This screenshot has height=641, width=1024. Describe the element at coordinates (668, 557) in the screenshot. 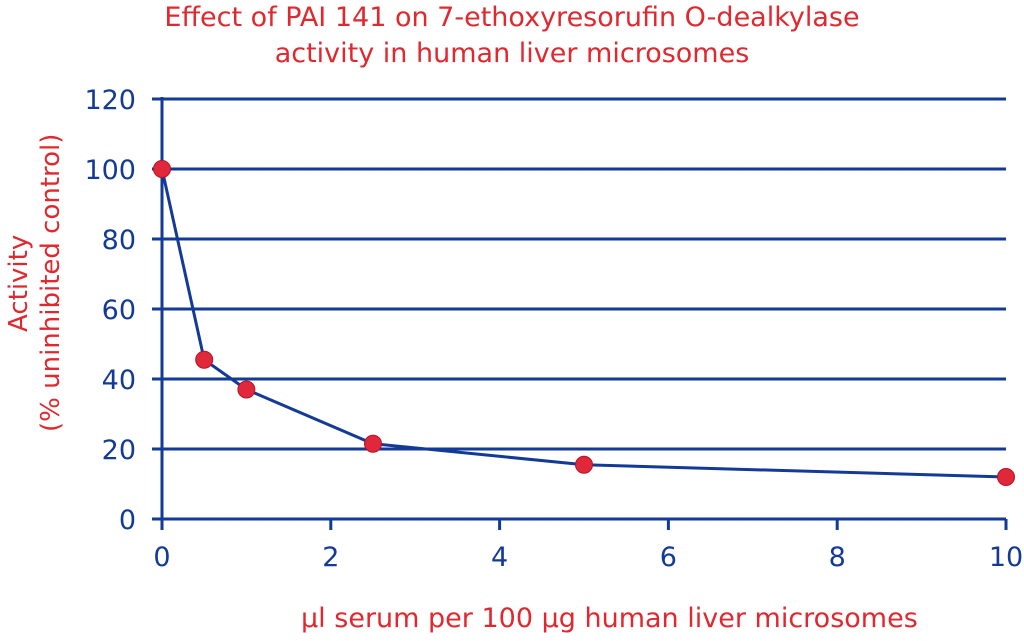

I see `x-tick-label: 6` at that location.